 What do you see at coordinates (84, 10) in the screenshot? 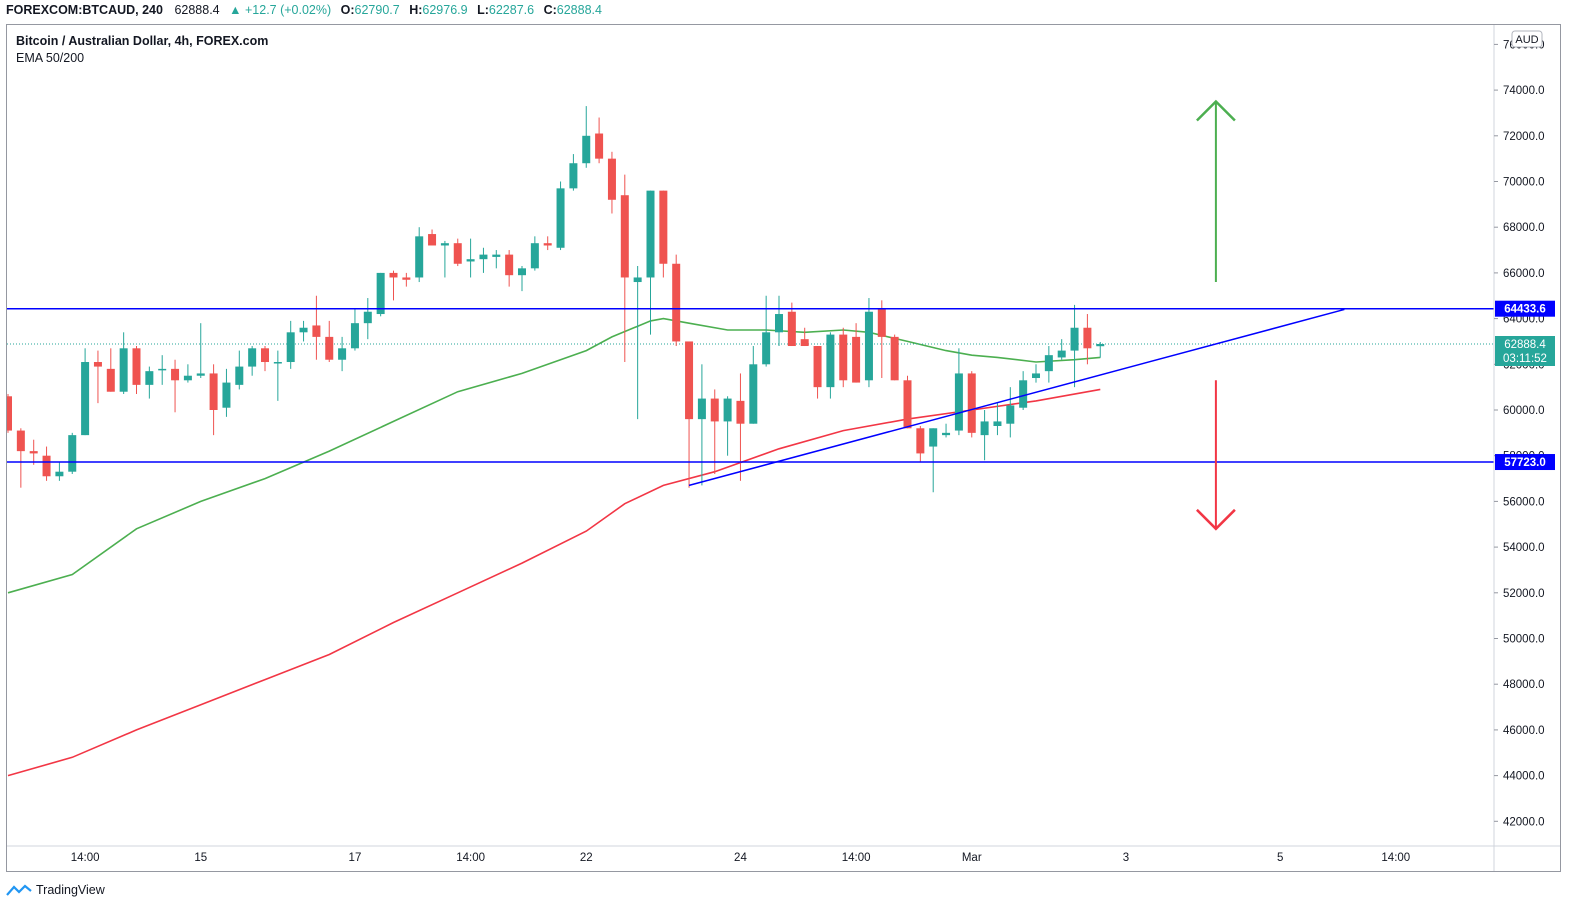
I see `symbol-name: FOREXCOM:BTCAUD, 240` at bounding box center [84, 10].